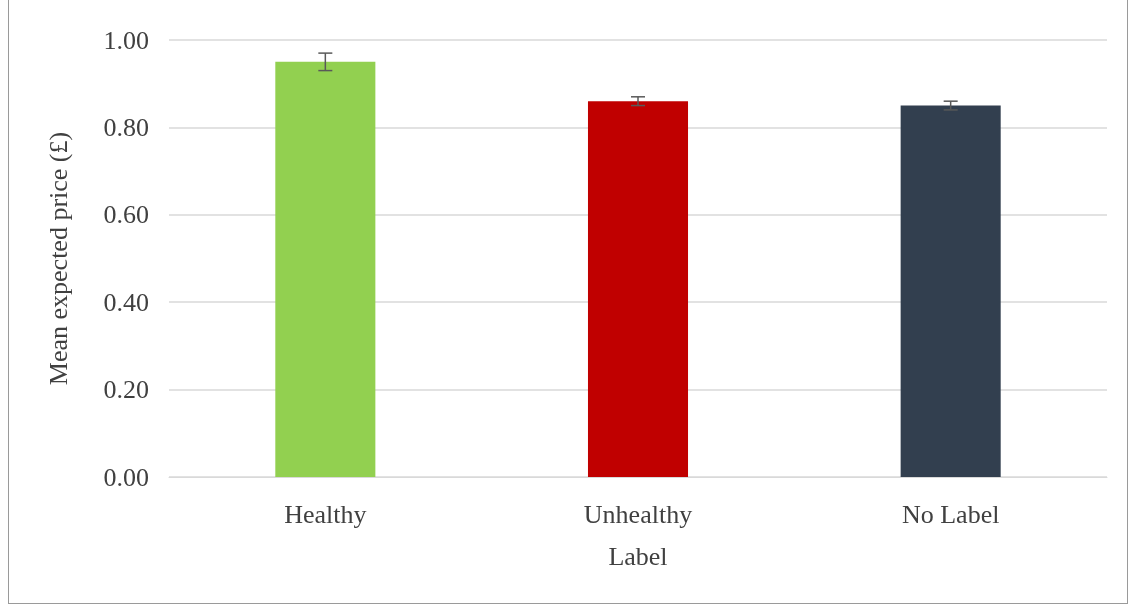 This screenshot has height=606, width=1131. Describe the element at coordinates (126, 215) in the screenshot. I see `y-tick-label: 0.60` at that location.